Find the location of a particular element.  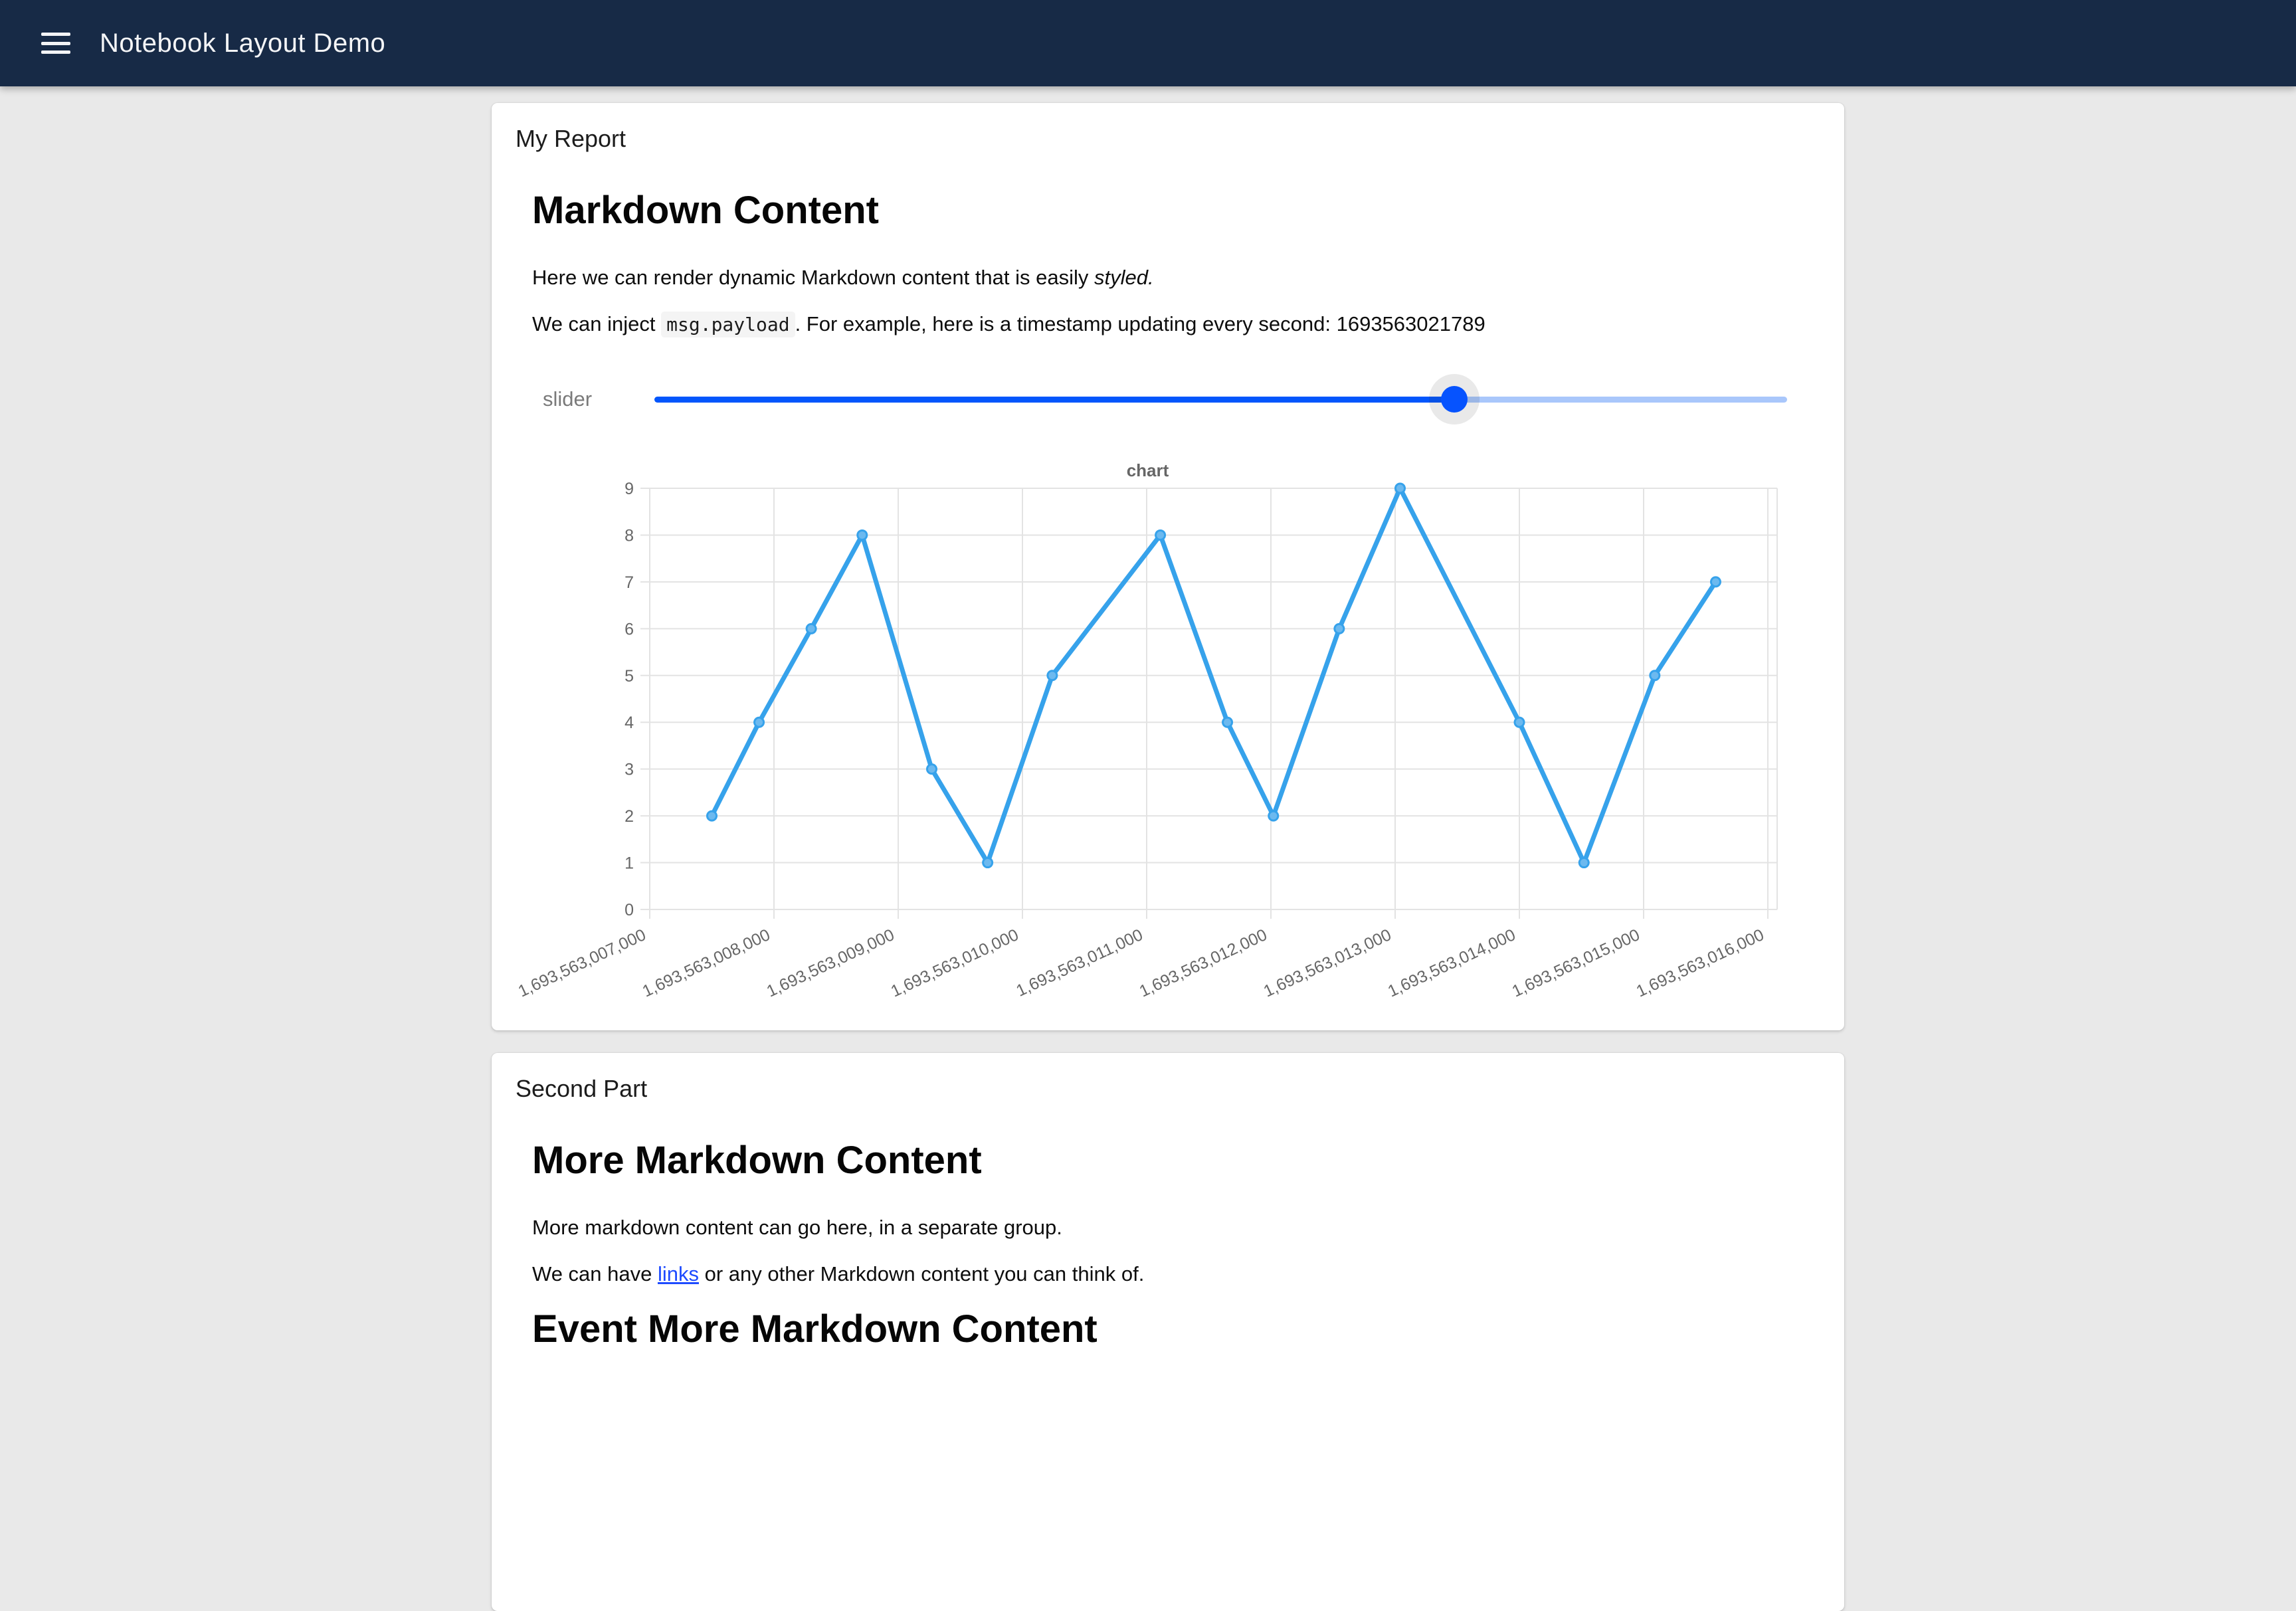

svg-text: 1,693,563,010,000 is located at coordinates (955, 961).